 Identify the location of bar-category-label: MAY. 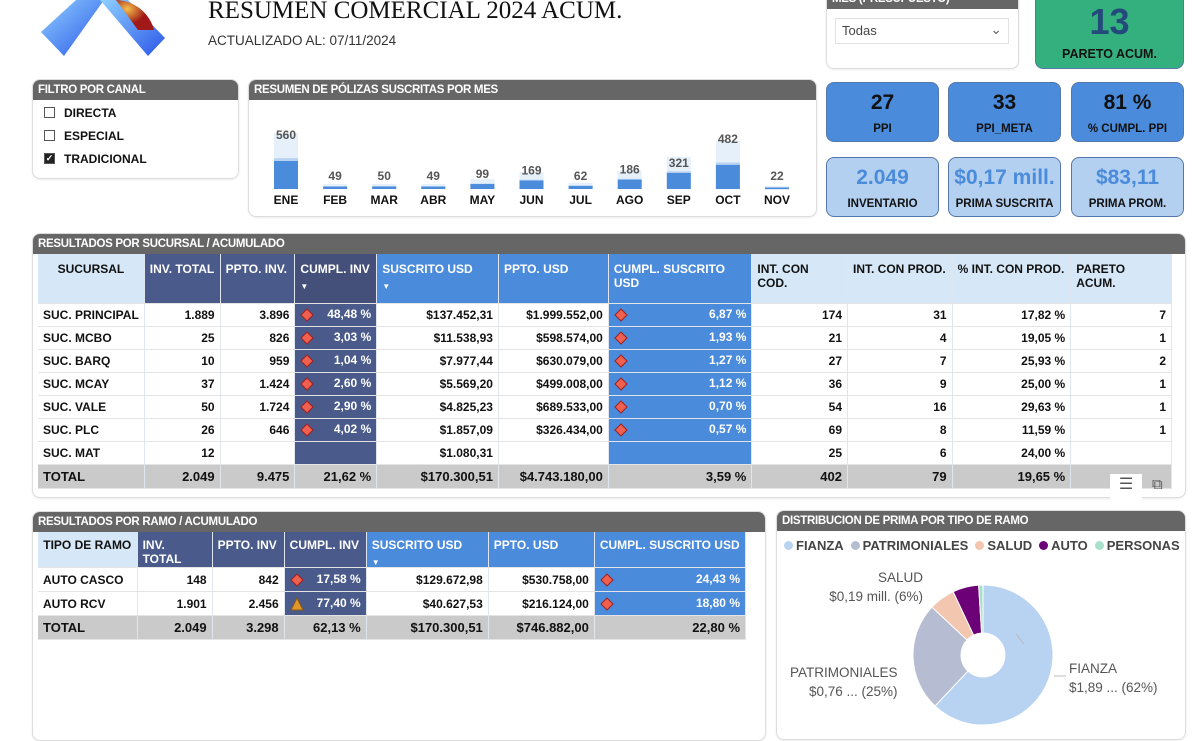
(483, 200).